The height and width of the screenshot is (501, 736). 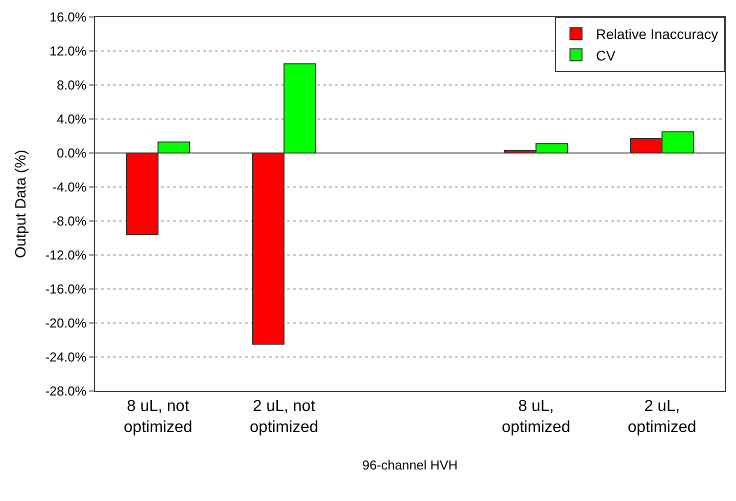 What do you see at coordinates (21, 204) in the screenshot?
I see `y-axis-title: Output Data (%)` at bounding box center [21, 204].